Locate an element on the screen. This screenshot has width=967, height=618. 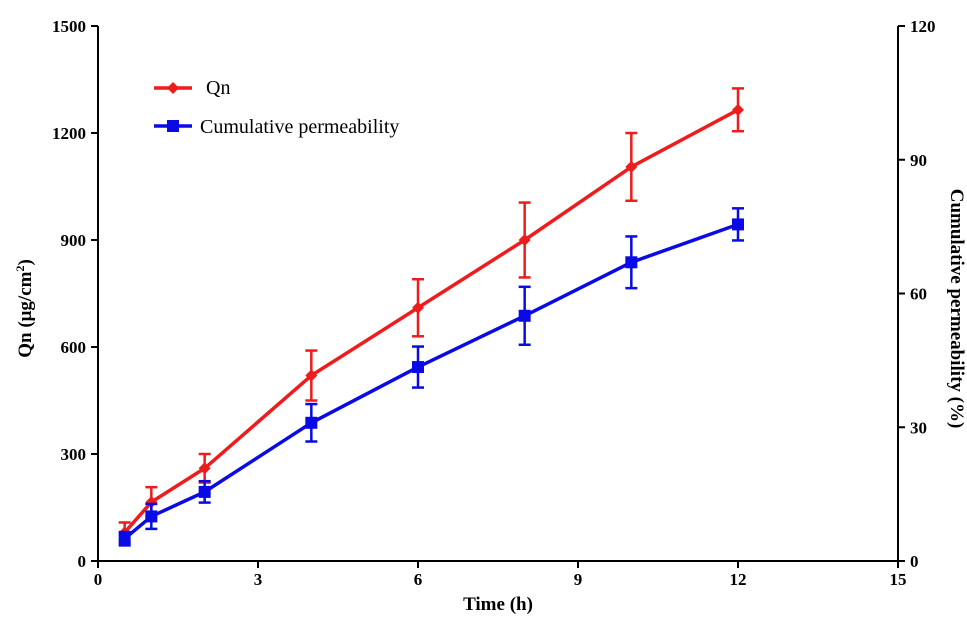
y2-tick-label: 90 is located at coordinates (918, 160).